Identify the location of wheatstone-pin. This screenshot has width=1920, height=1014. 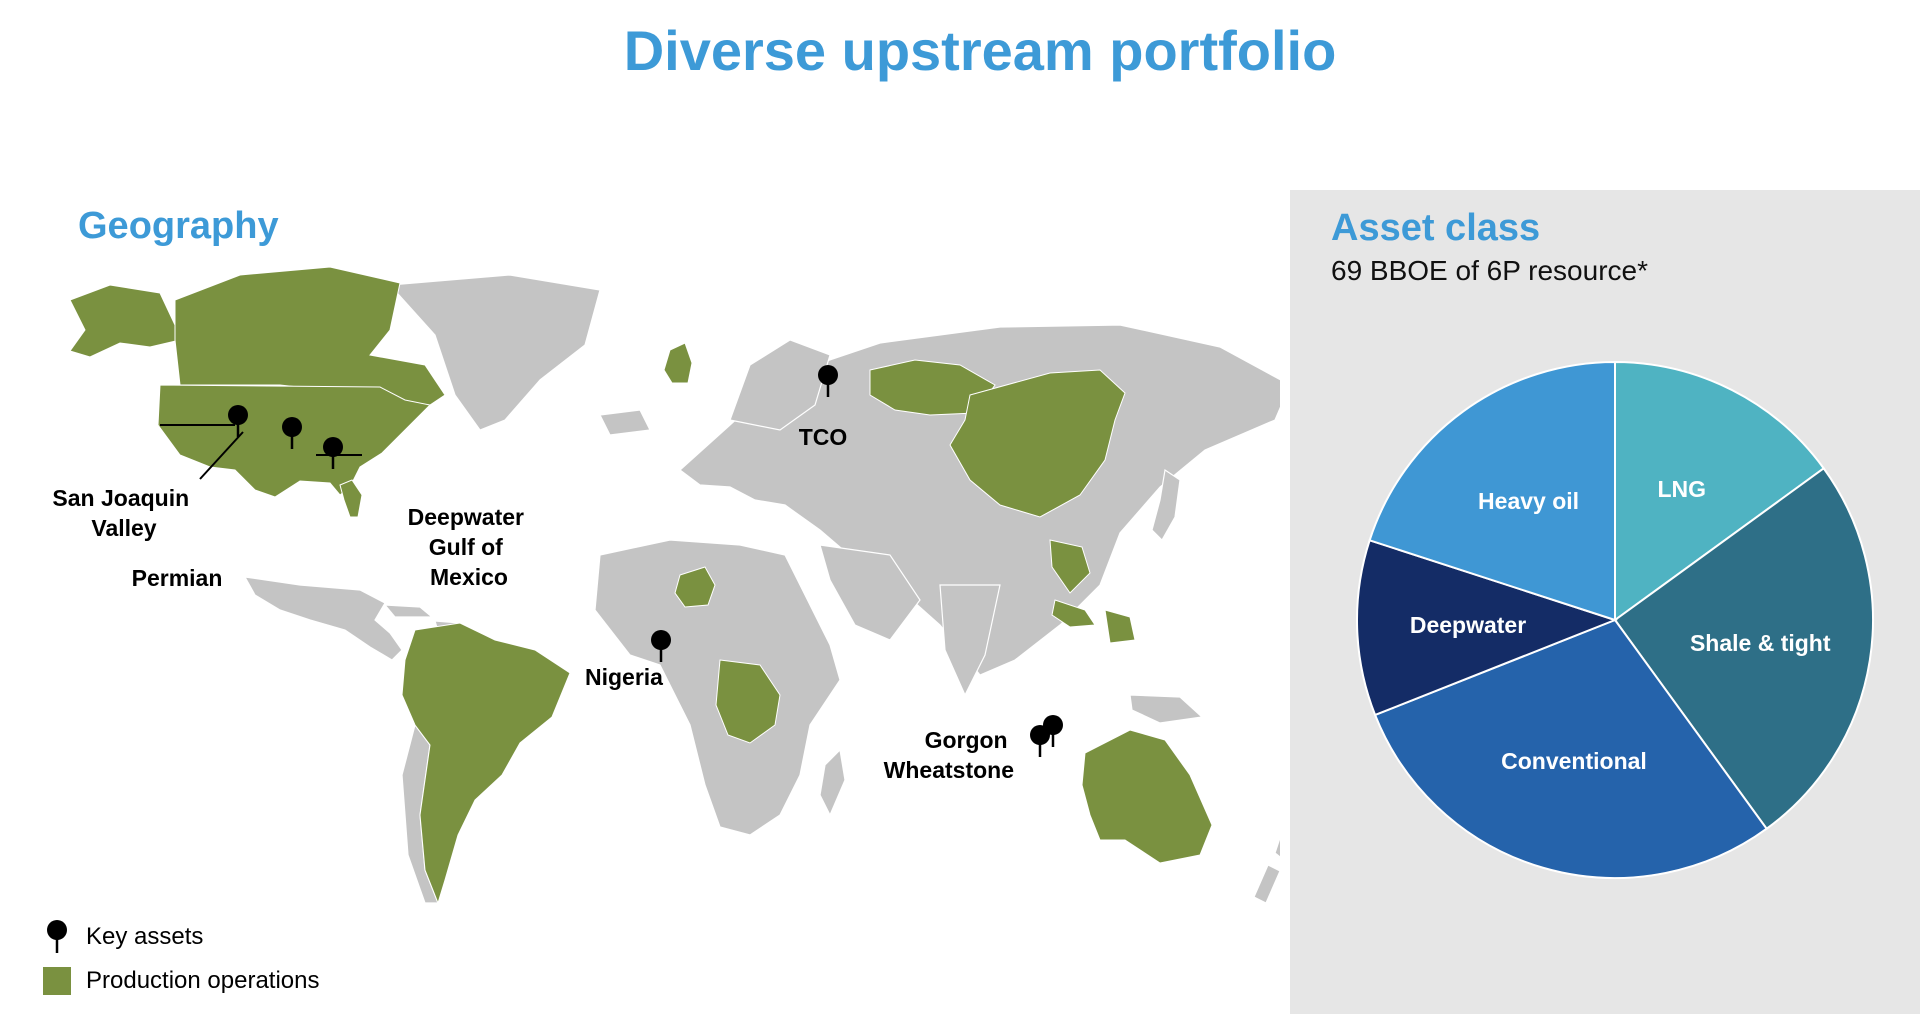
(1053, 731).